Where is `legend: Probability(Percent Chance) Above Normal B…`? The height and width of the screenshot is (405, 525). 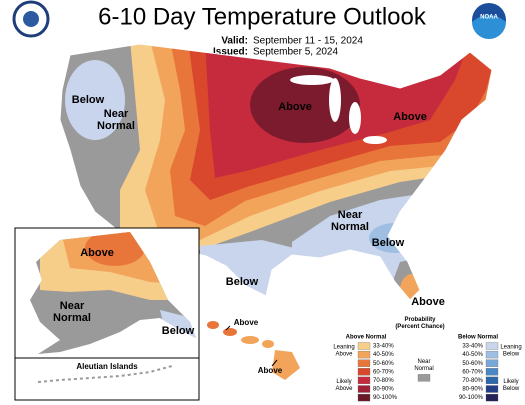
legend: Probability(Percent Chance) Above Normal B… is located at coordinates (427, 359).